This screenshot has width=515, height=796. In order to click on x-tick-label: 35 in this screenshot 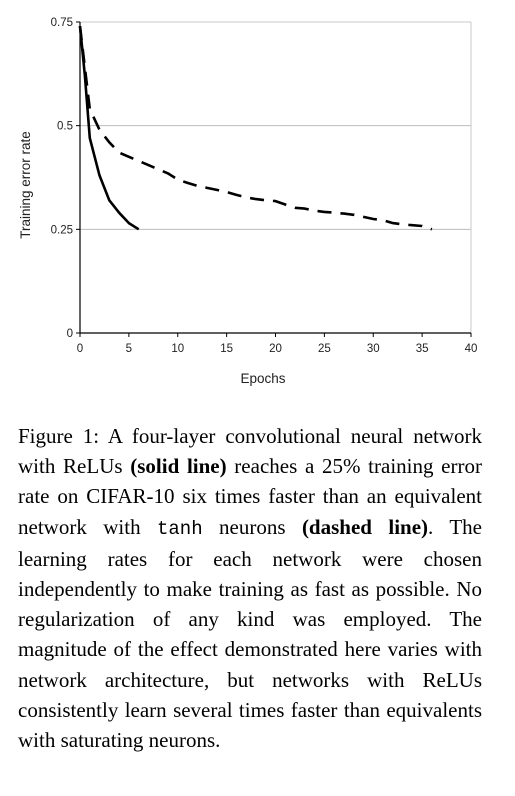, I will do `click(422, 349)`.